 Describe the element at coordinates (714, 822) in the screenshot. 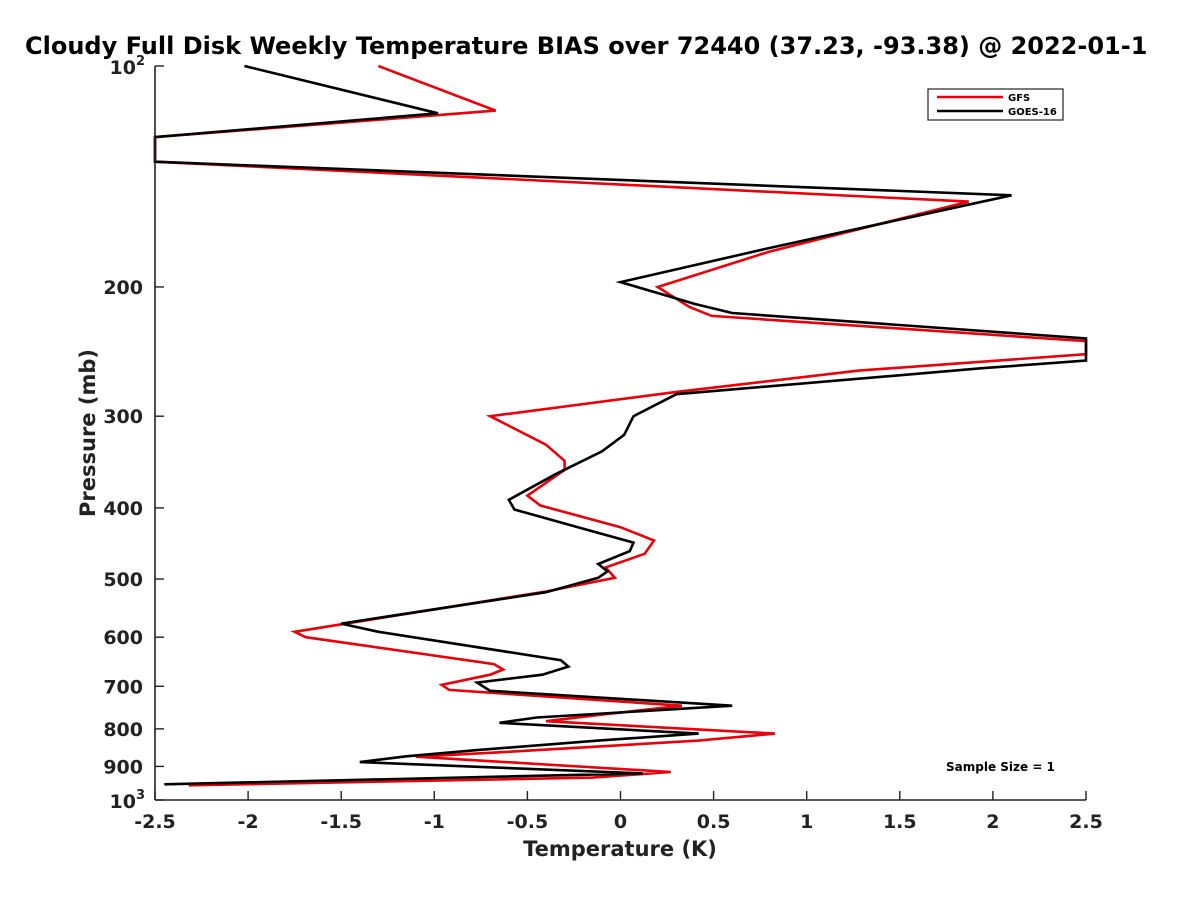

I see `x-tick-label: 0.5` at that location.